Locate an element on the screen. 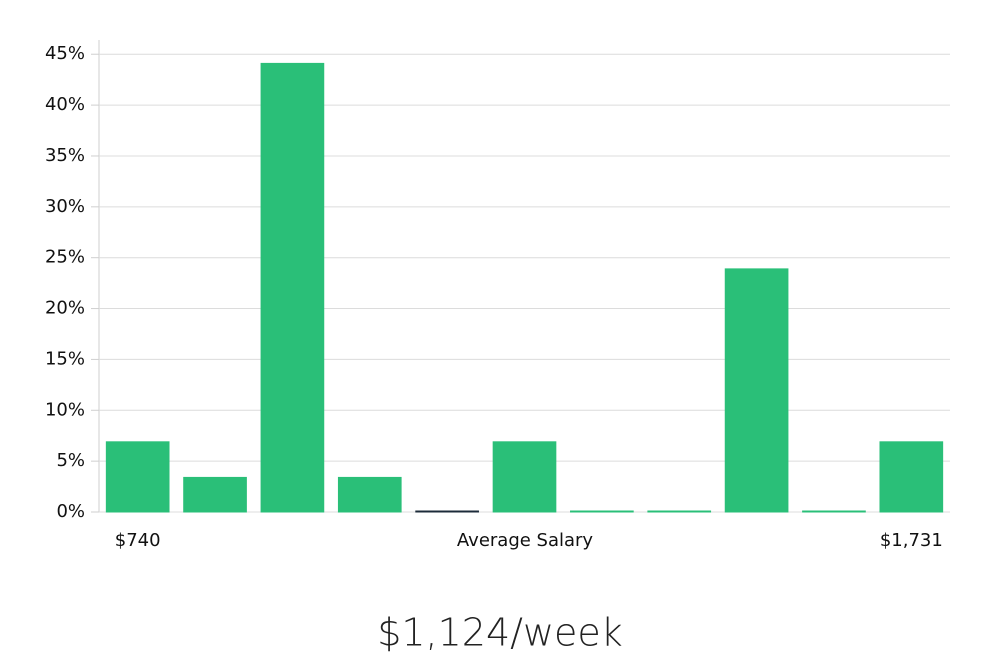 The image size is (1000, 660). y-tick-label: 0% is located at coordinates (70, 511).